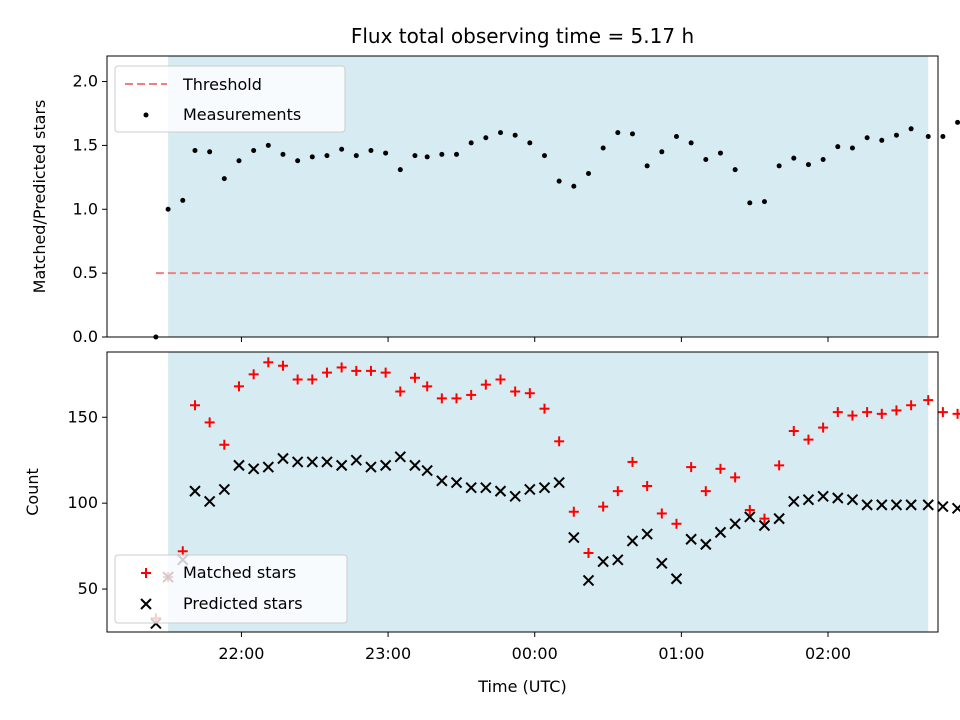 This screenshot has height=720, width=960. Describe the element at coordinates (241, 653) in the screenshot. I see `x-tick-label: 22:00` at that location.